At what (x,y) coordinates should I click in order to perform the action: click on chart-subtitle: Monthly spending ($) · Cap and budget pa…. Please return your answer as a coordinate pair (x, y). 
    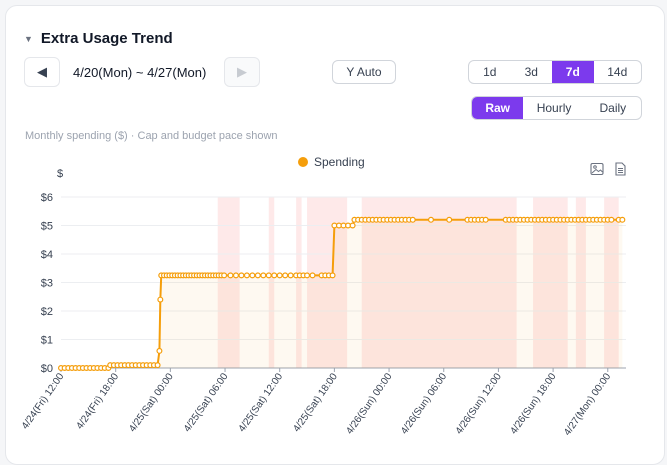
    Looking at the image, I should click on (151, 136).